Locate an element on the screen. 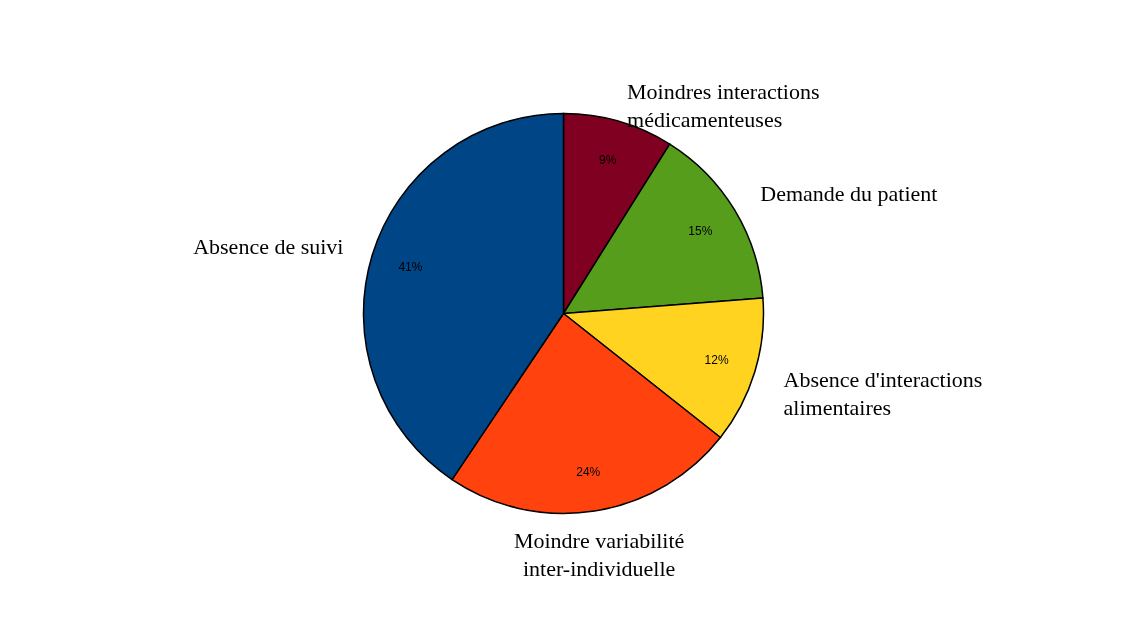  data-label: 12% is located at coordinates (716, 360).